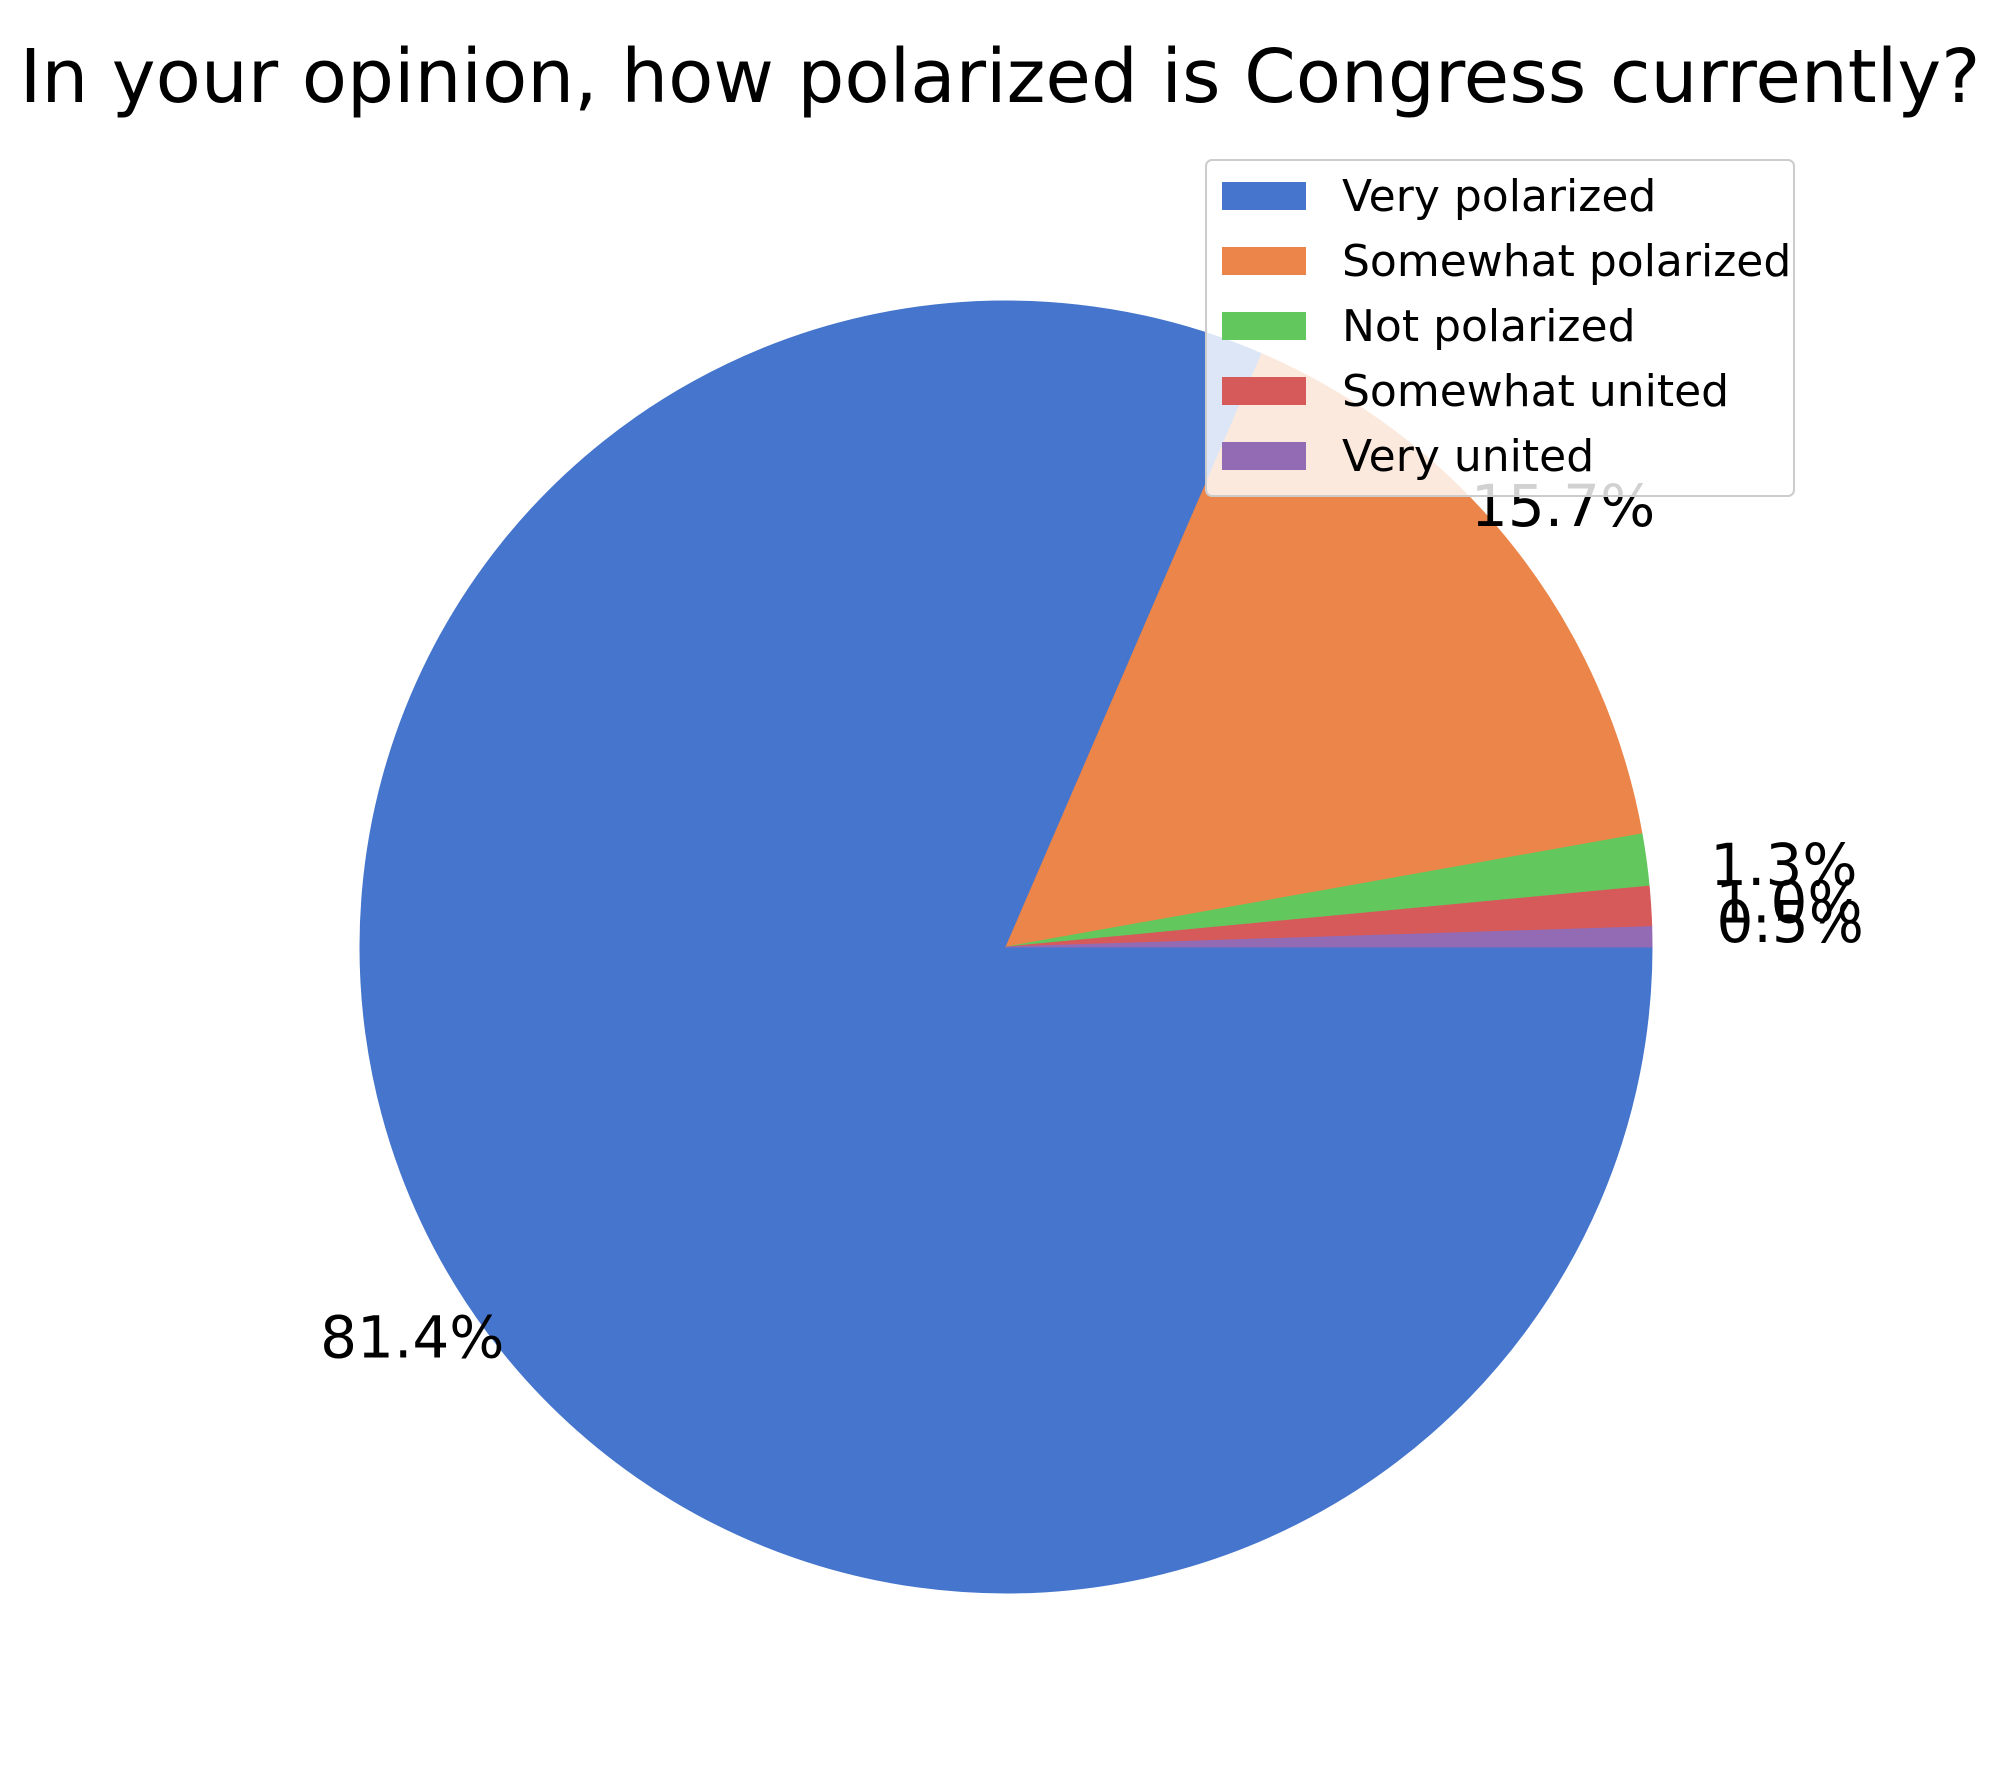 The image size is (2000, 1787). I want to click on percentage-label-very-united: 0.5%, so click(1790, 922).